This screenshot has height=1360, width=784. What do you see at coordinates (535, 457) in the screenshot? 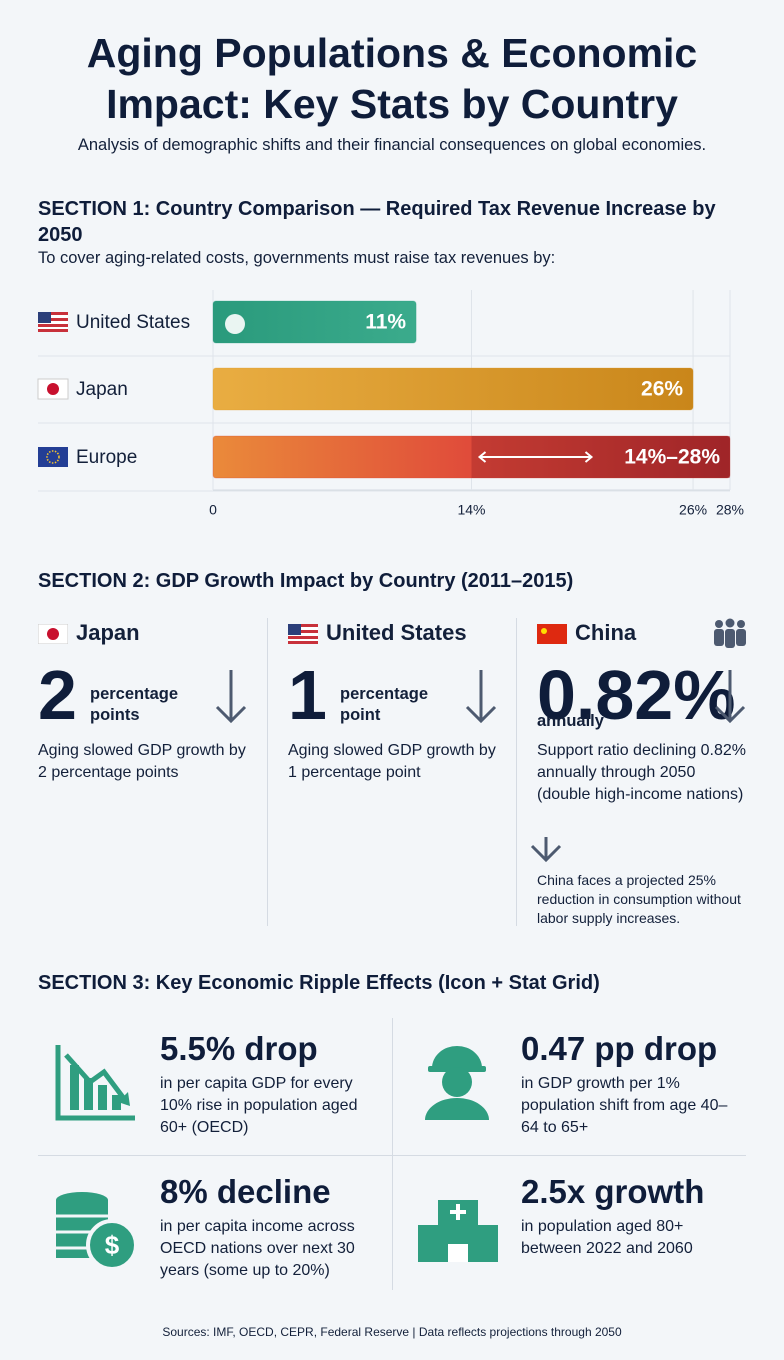
I see `range-arrow` at bounding box center [535, 457].